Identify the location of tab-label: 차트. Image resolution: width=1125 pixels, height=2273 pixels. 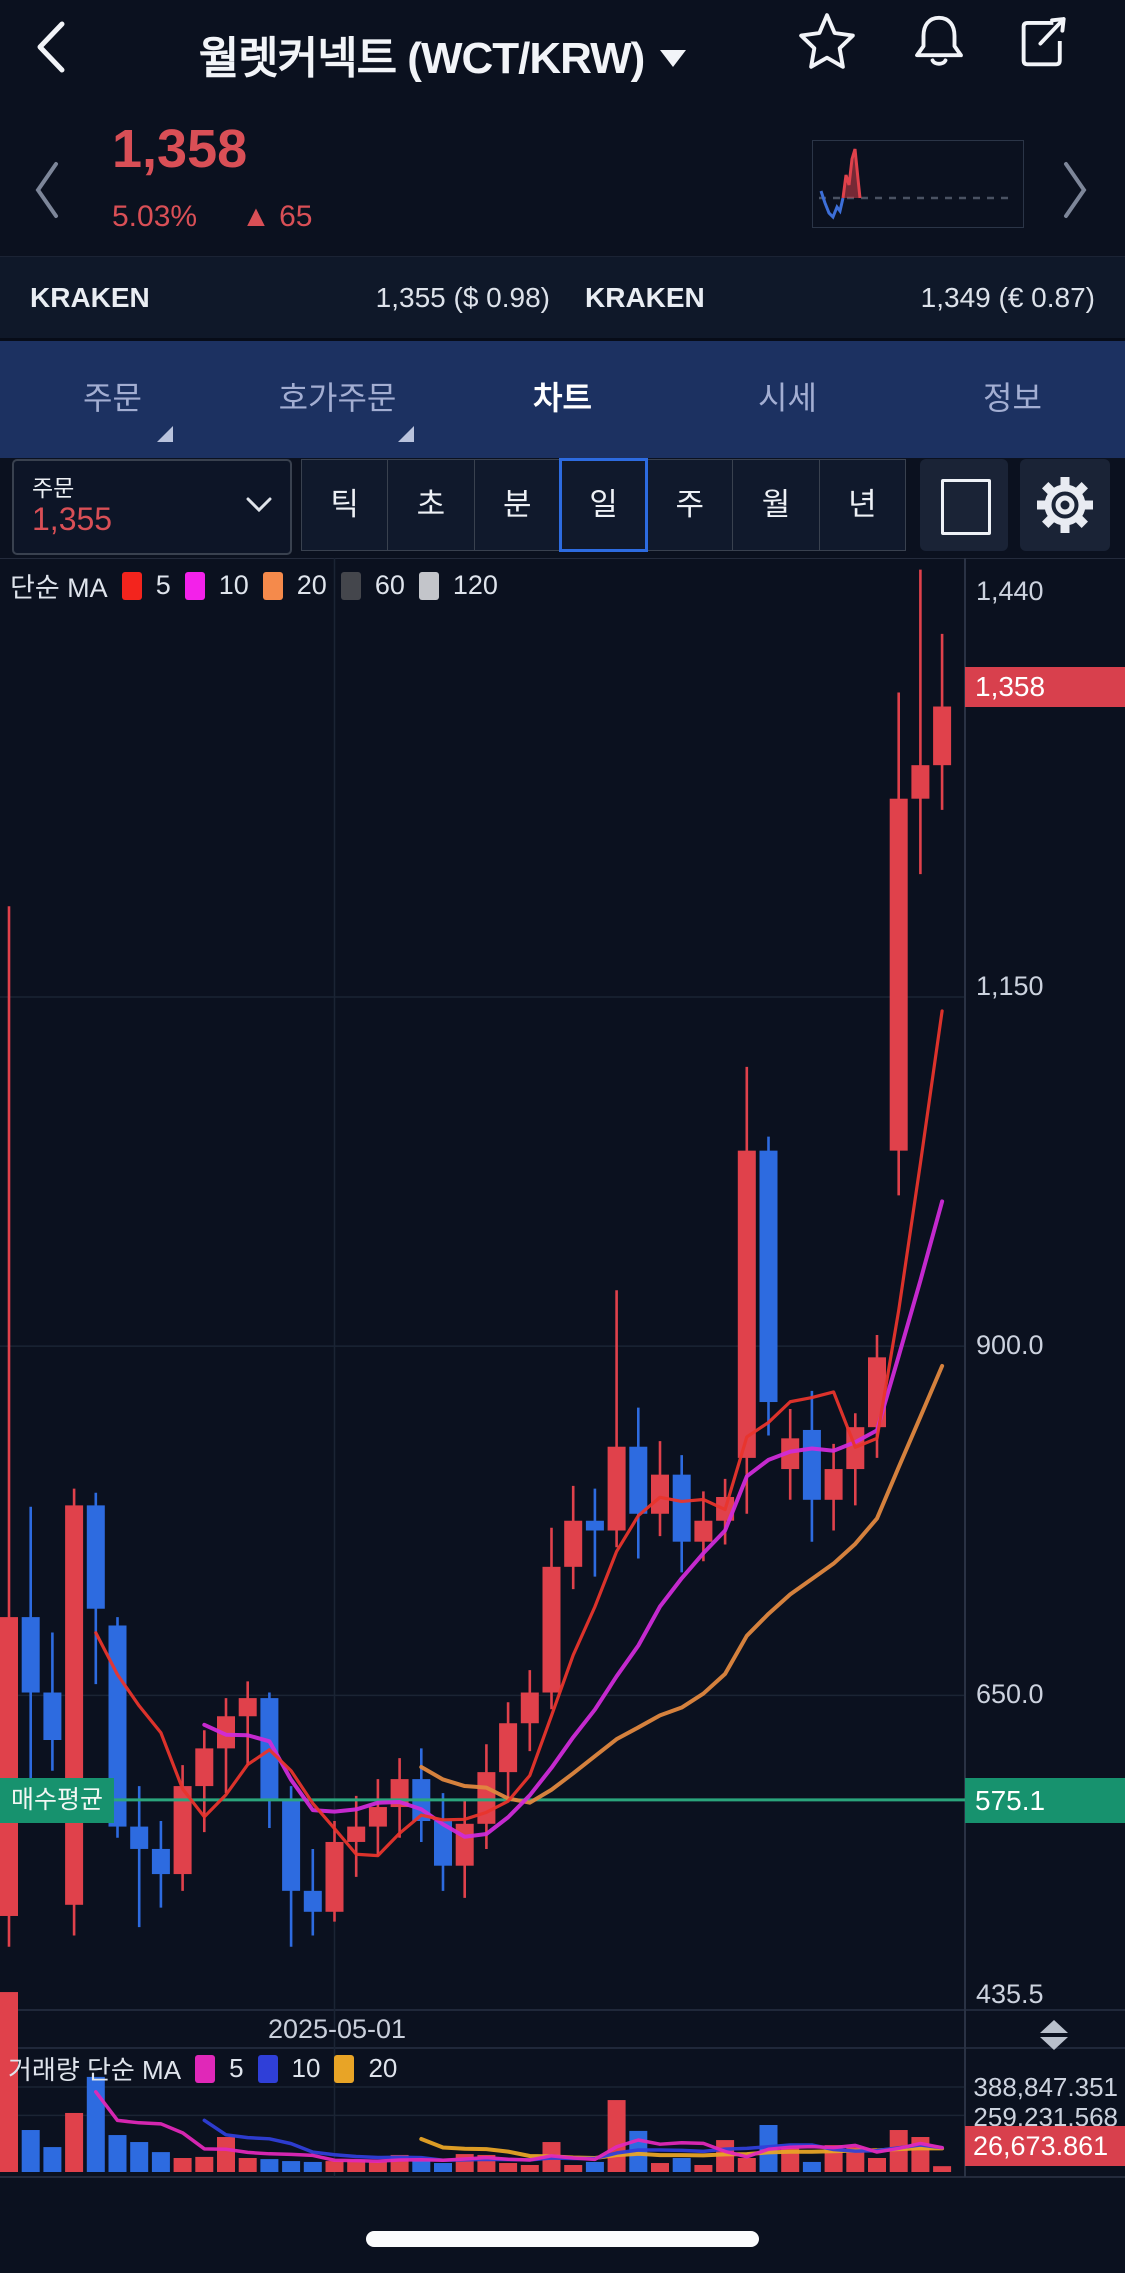
(562, 398).